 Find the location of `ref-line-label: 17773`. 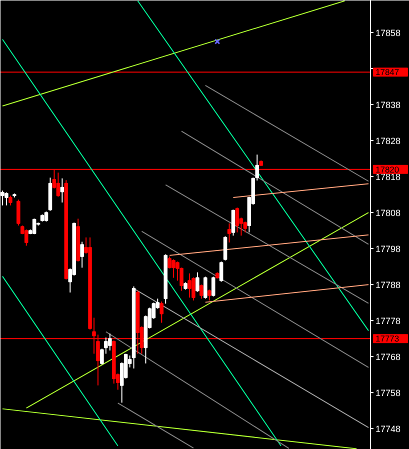

ref-line-label: 17773 is located at coordinates (388, 339).